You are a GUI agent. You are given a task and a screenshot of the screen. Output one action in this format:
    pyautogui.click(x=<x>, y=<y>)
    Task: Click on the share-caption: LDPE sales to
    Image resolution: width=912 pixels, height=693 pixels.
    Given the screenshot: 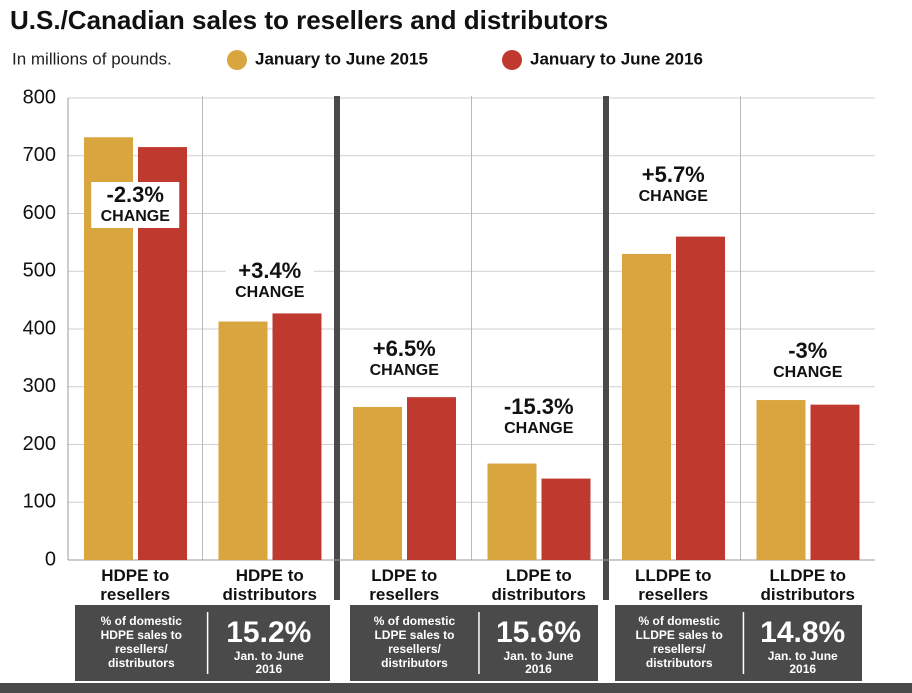 What is the action you would take?
    pyautogui.click(x=414, y=635)
    